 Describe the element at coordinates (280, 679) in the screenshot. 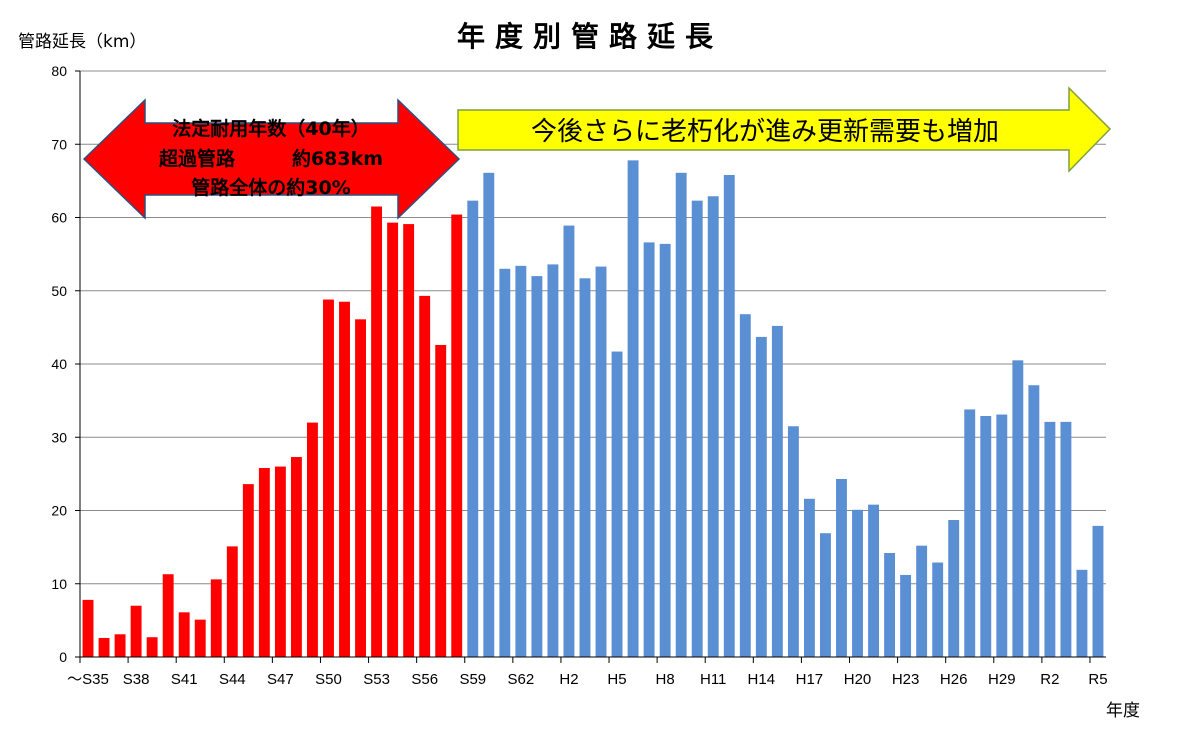

I see `x-tick-label: S47` at that location.